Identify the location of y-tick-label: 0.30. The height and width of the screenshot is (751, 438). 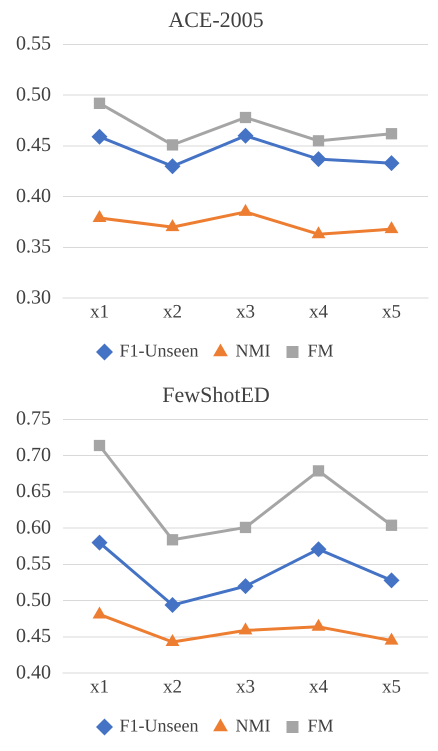
(33, 297).